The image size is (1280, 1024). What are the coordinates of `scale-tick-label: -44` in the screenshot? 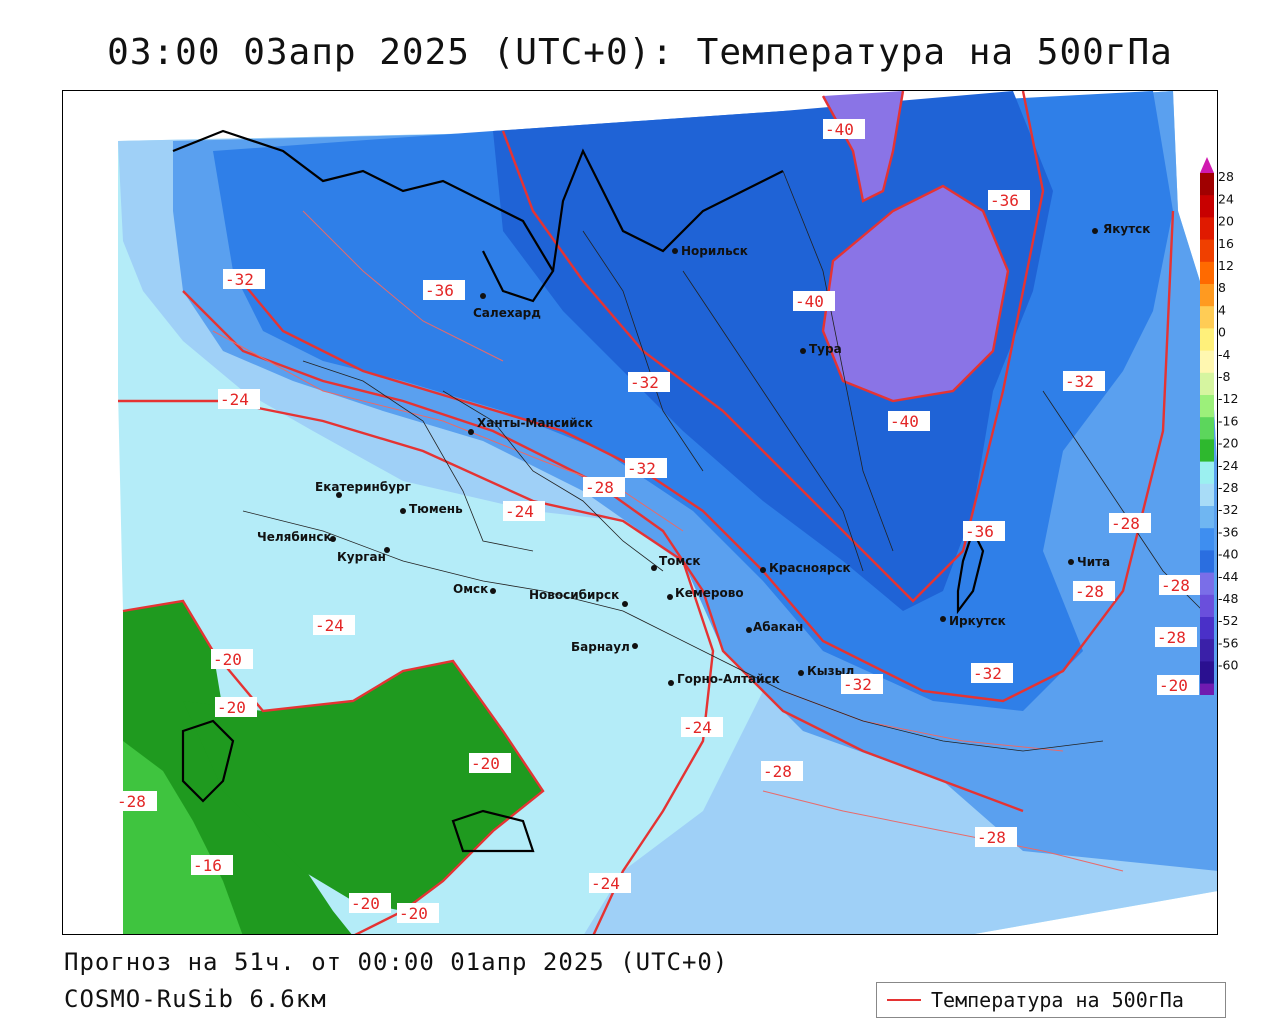 It's located at (1228, 576).